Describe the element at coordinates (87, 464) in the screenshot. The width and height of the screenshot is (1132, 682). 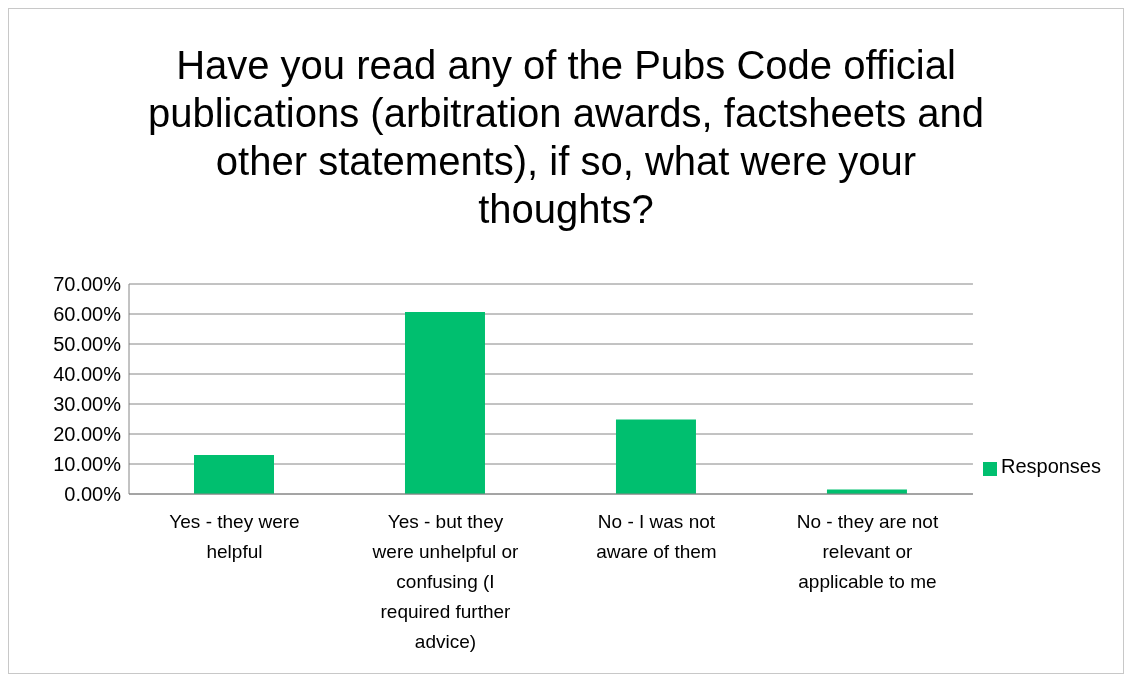
I see `y-tick-label: 10.00%` at that location.